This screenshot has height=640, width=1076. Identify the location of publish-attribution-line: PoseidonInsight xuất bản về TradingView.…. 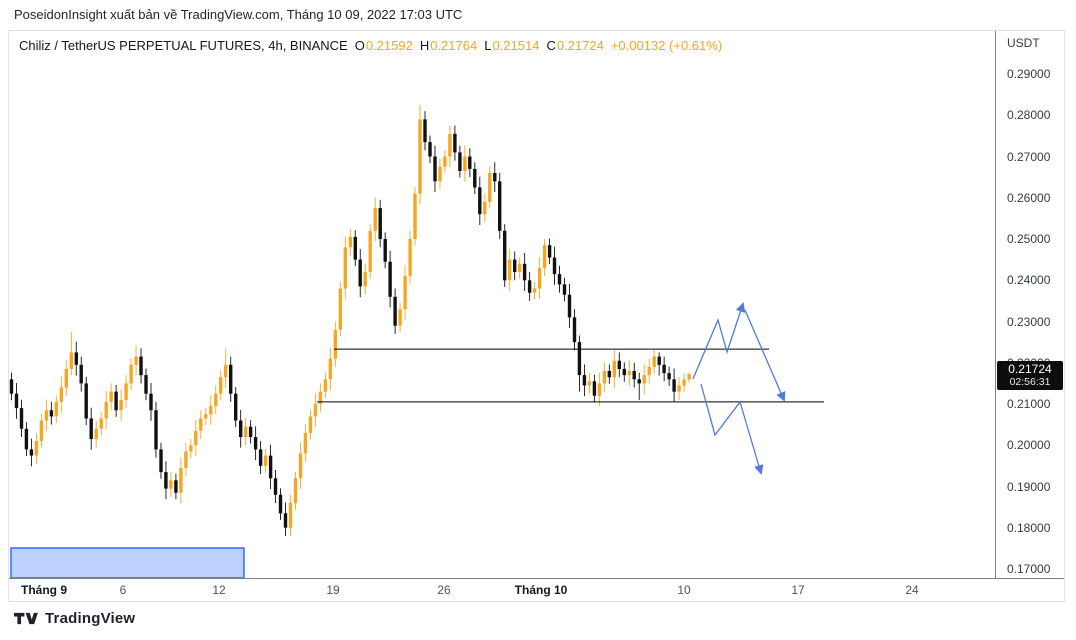
(238, 14).